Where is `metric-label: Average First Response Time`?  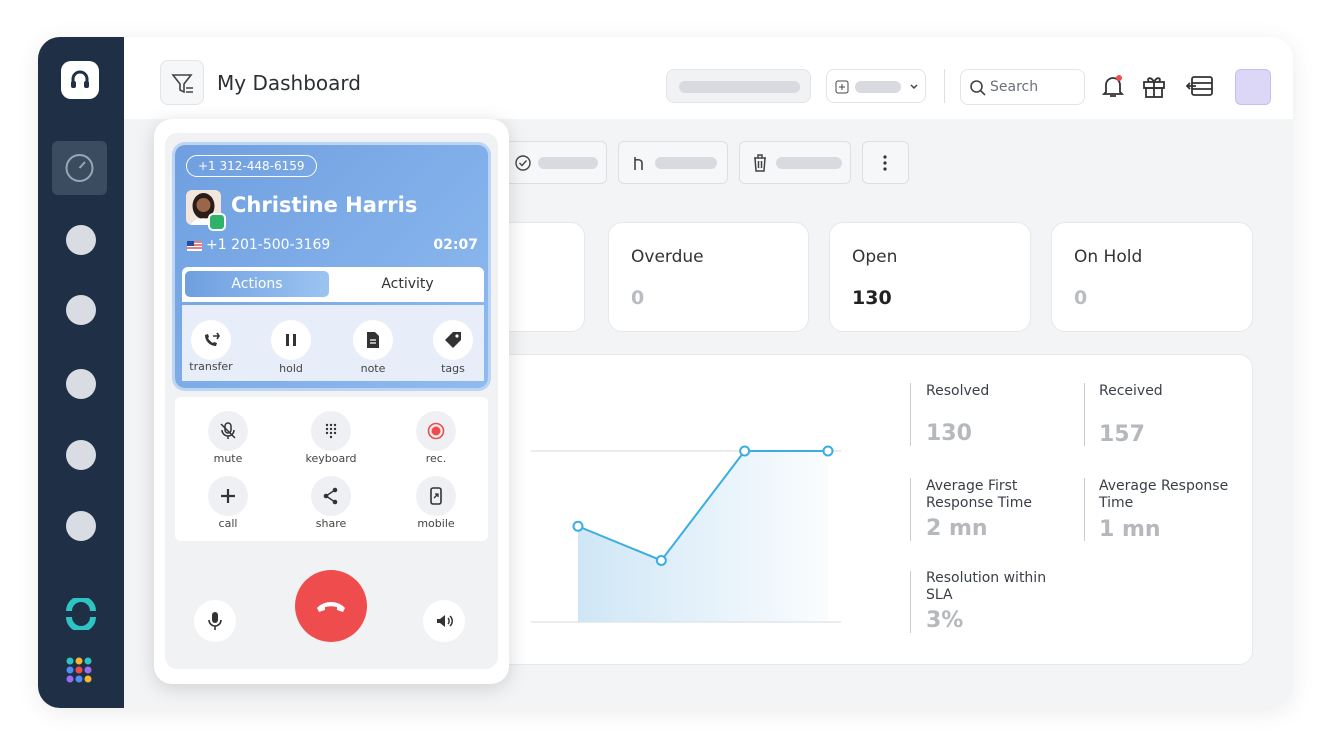 metric-label: Average First Response Time is located at coordinates (979, 494).